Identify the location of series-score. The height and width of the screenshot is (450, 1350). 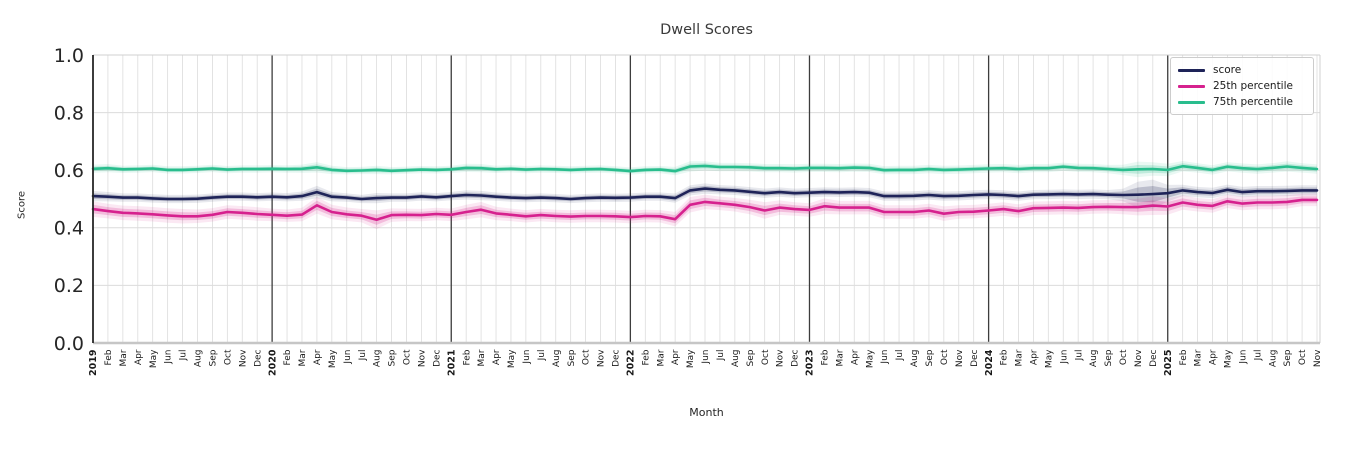
(705, 194).